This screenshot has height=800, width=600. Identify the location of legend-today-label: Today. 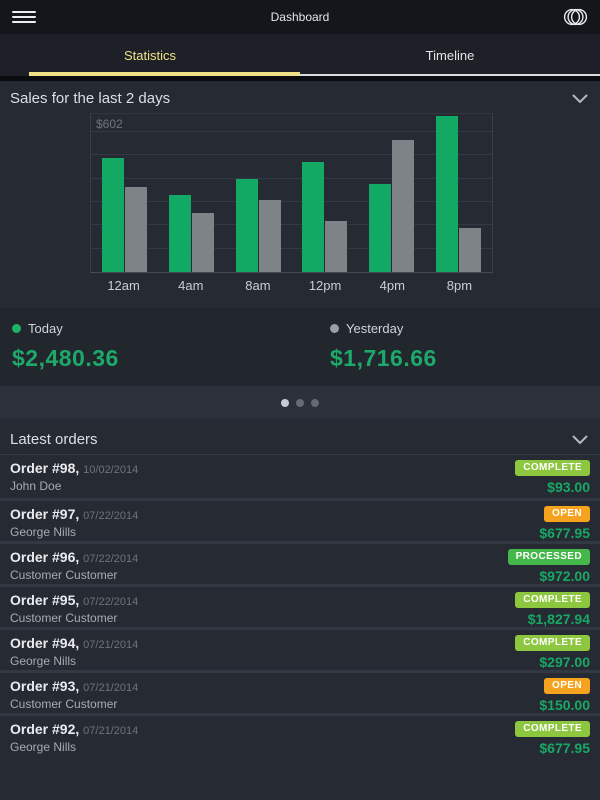
(45, 328).